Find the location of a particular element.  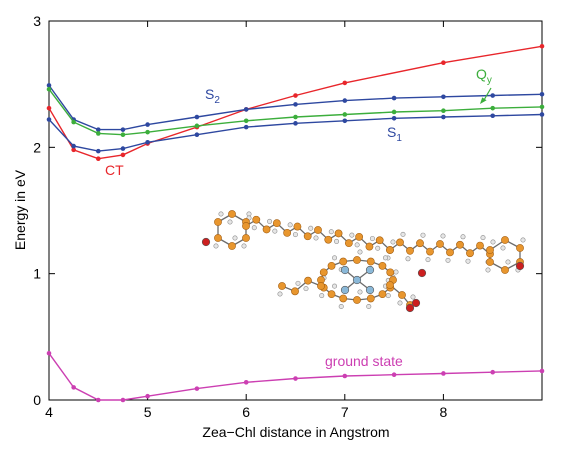

series-label-ground-state: ground state is located at coordinates (364, 361).